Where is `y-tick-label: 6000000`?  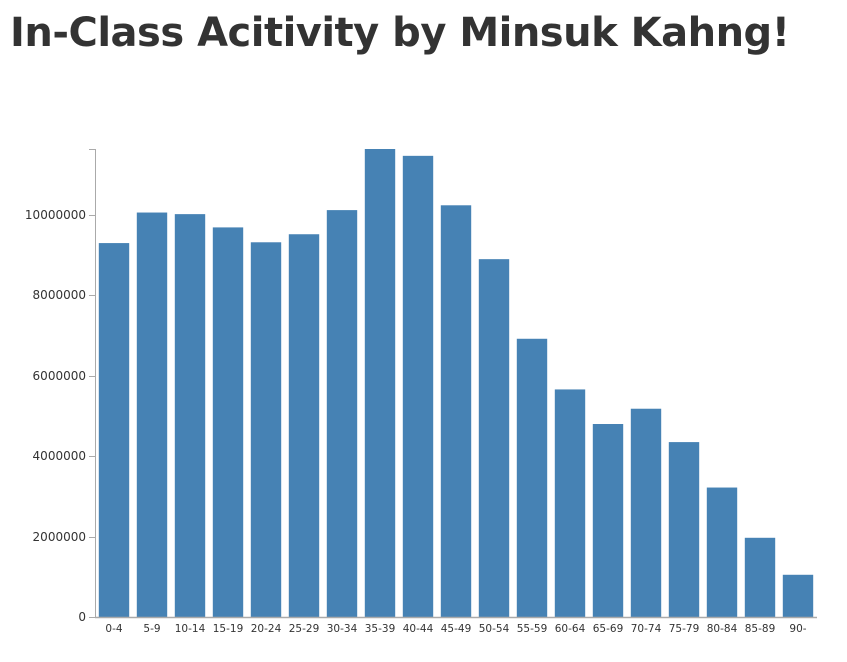 y-tick-label: 6000000 is located at coordinates (59, 376).